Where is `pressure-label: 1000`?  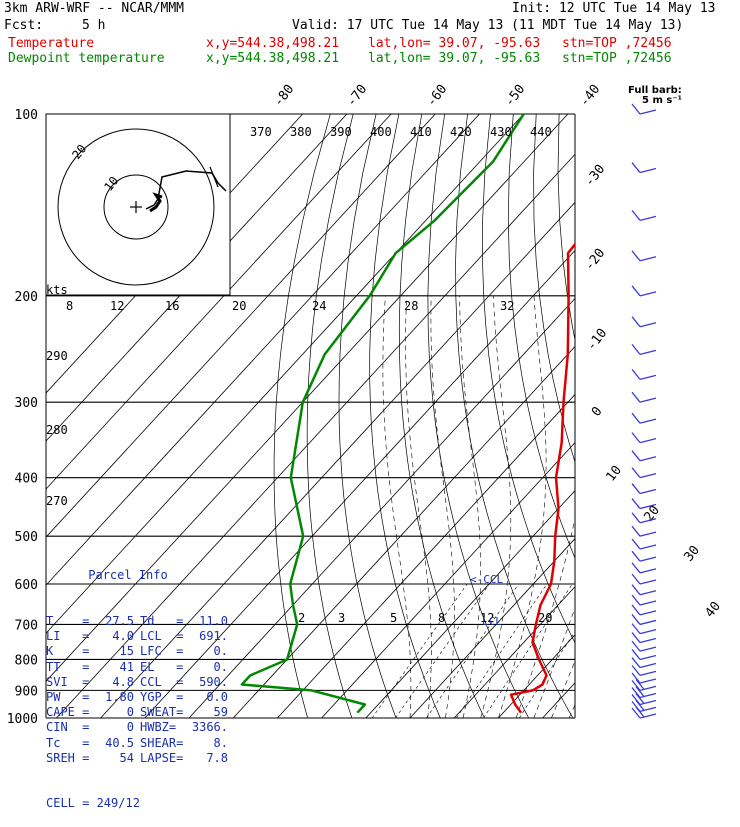 pressure-label: 1000 is located at coordinates (22, 719).